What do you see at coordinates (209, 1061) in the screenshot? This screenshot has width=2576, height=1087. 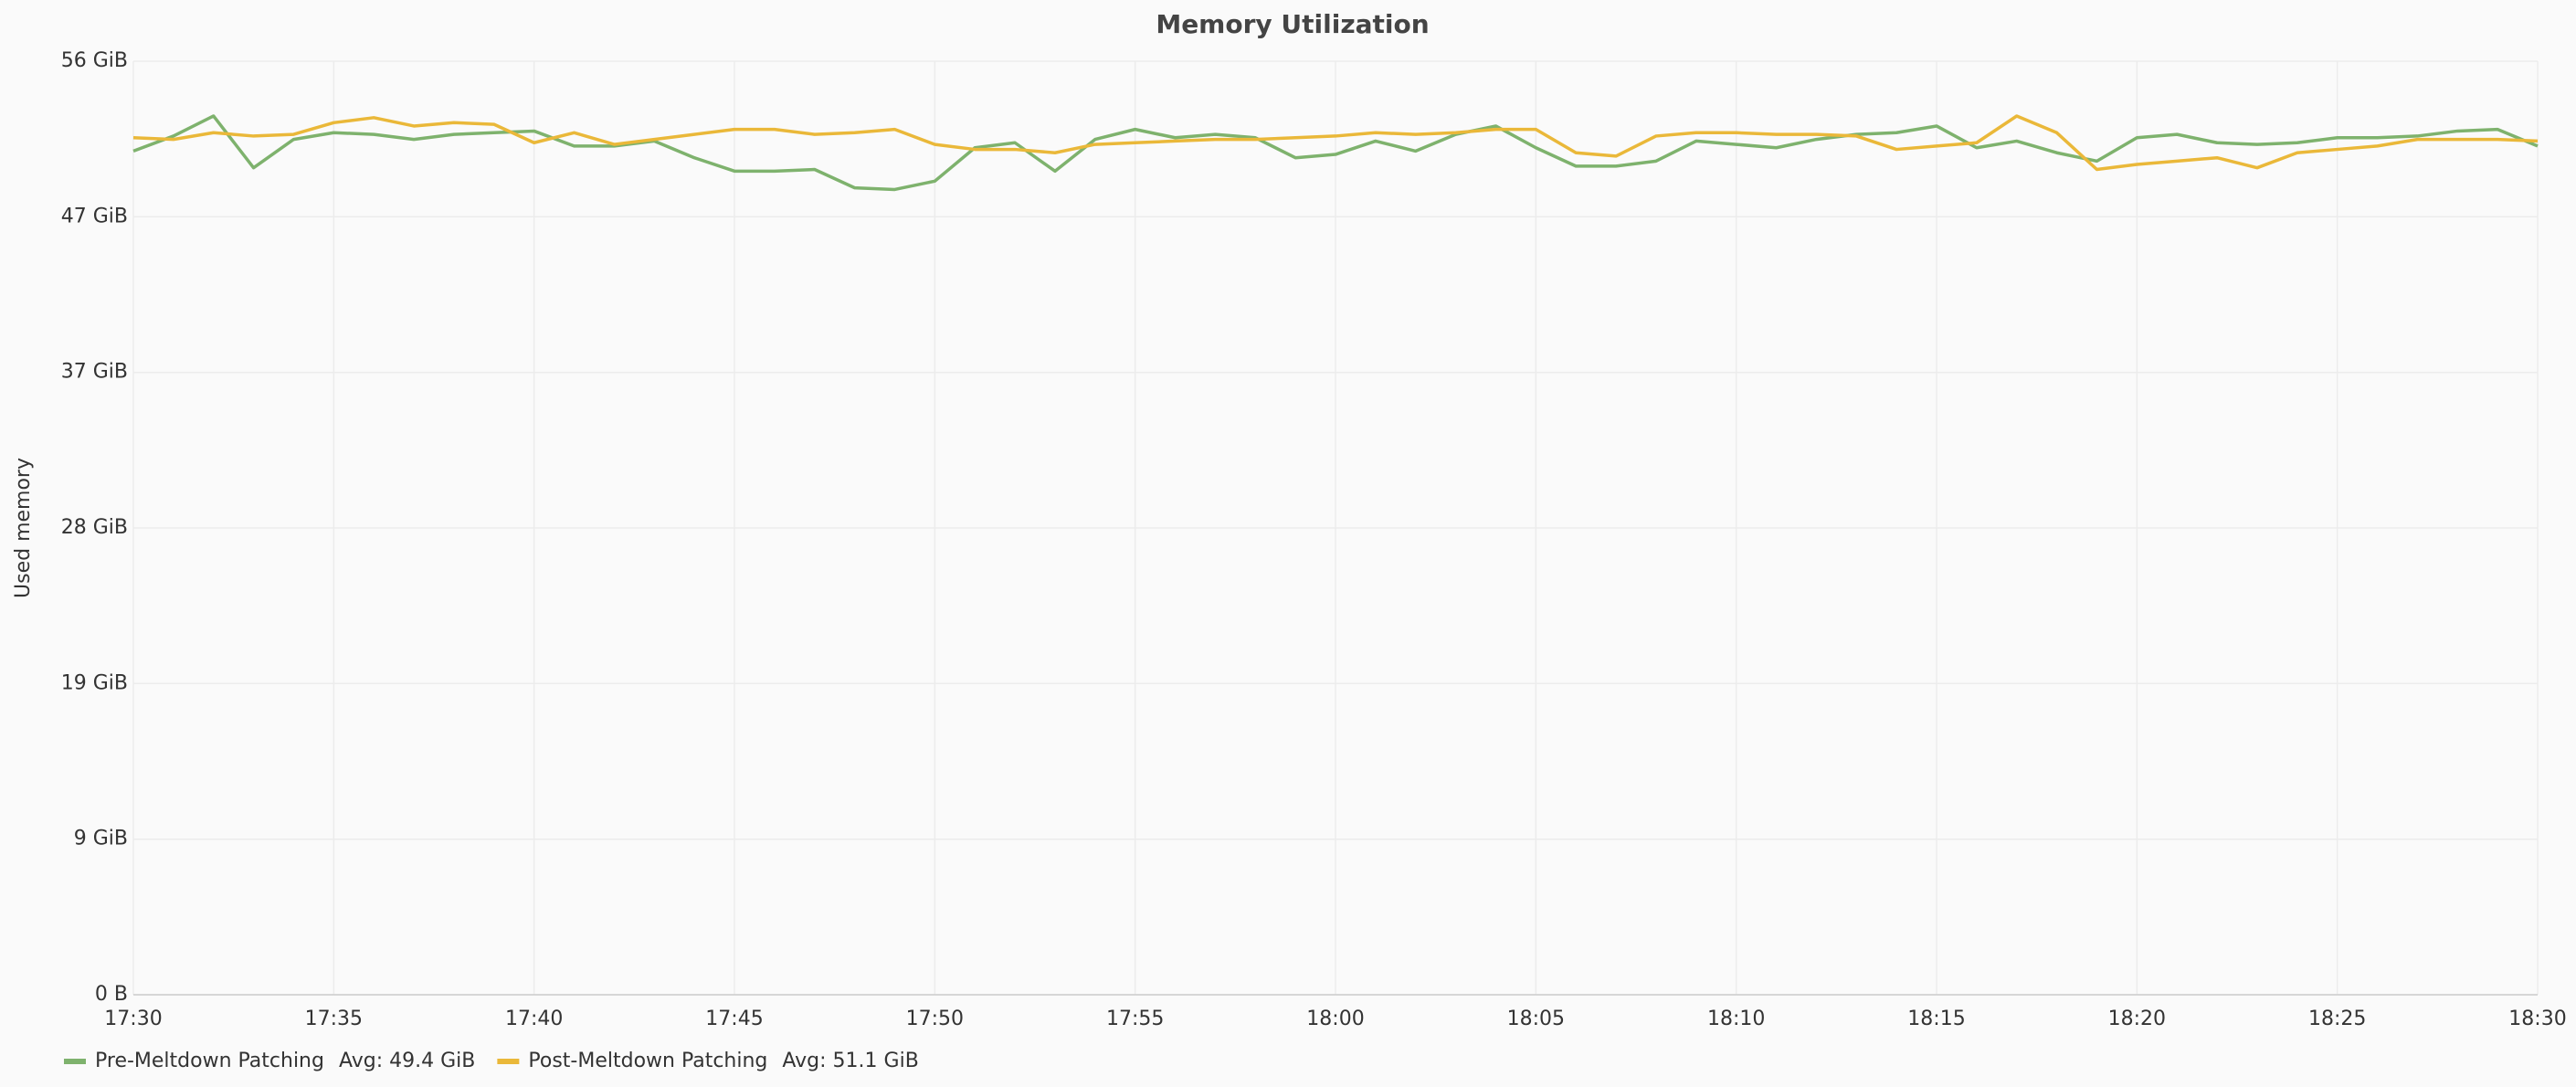 I see `legend-label: Pre-Meltdown Patching` at bounding box center [209, 1061].